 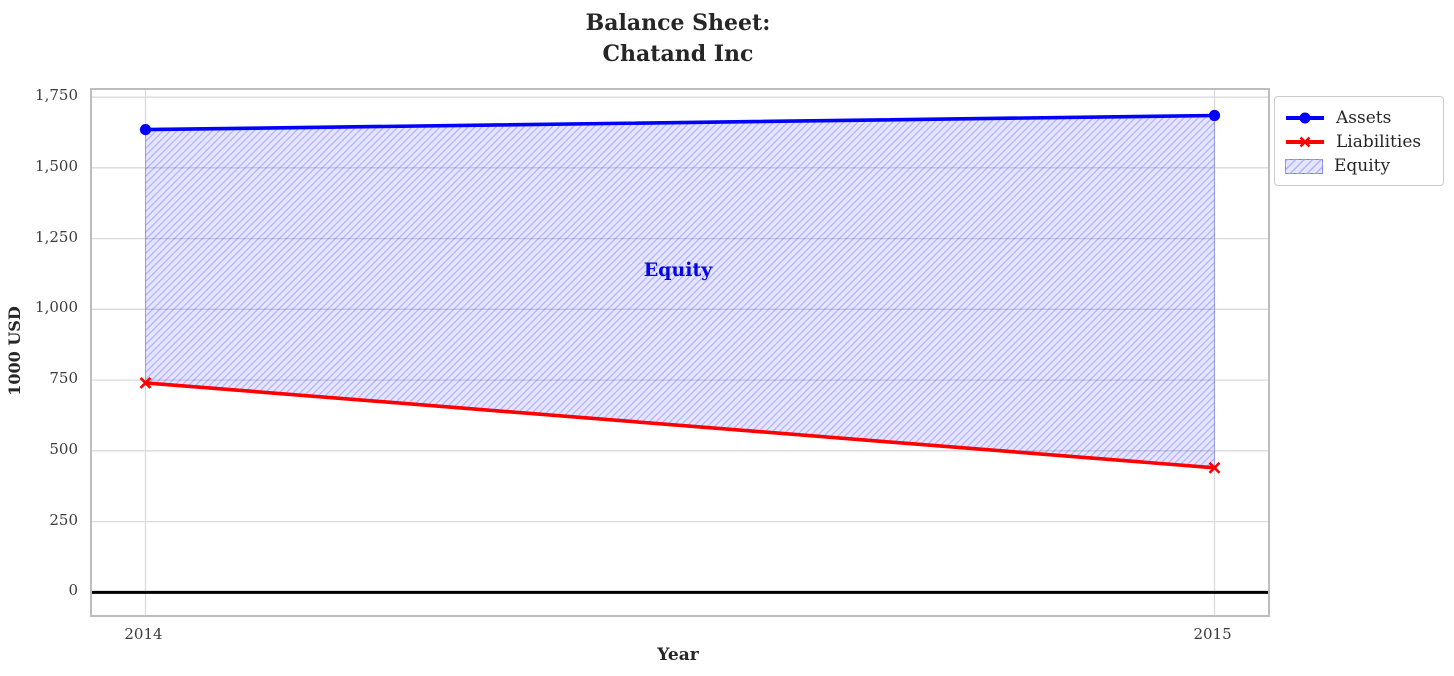 I want to click on x-tick-label: 2014, so click(x=143, y=634).